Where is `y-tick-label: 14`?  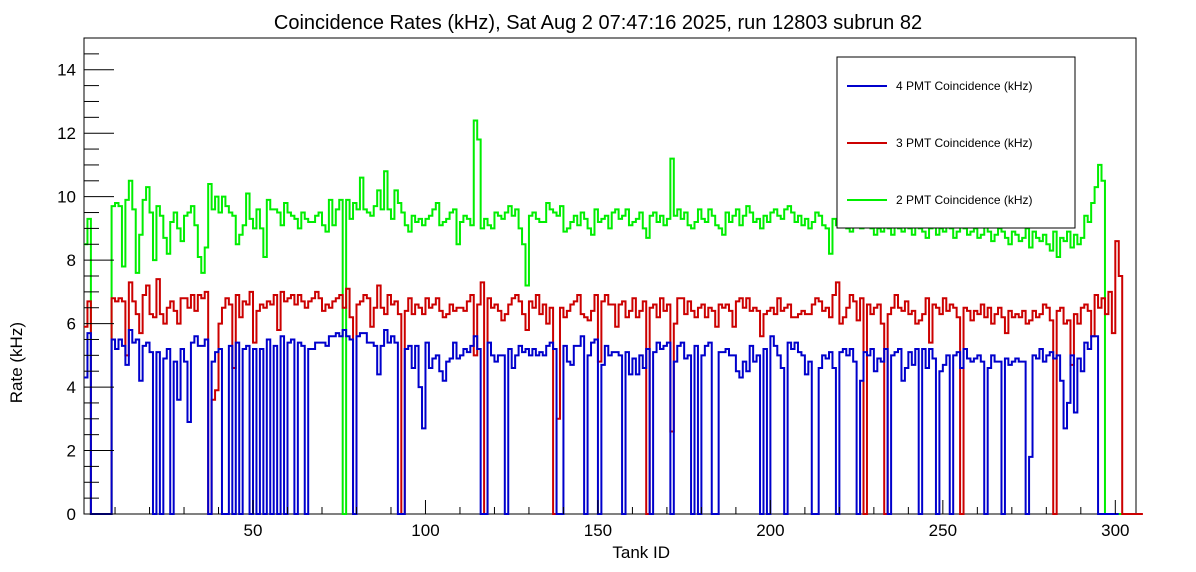 y-tick-label: 14 is located at coordinates (66, 70).